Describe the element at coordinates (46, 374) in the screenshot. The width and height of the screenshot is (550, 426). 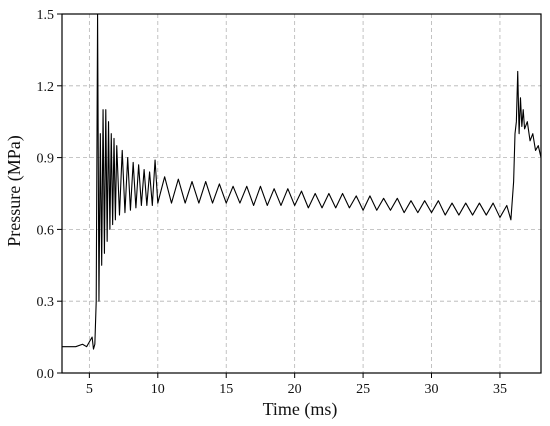
I see `y-tick-label: 0.0` at that location.